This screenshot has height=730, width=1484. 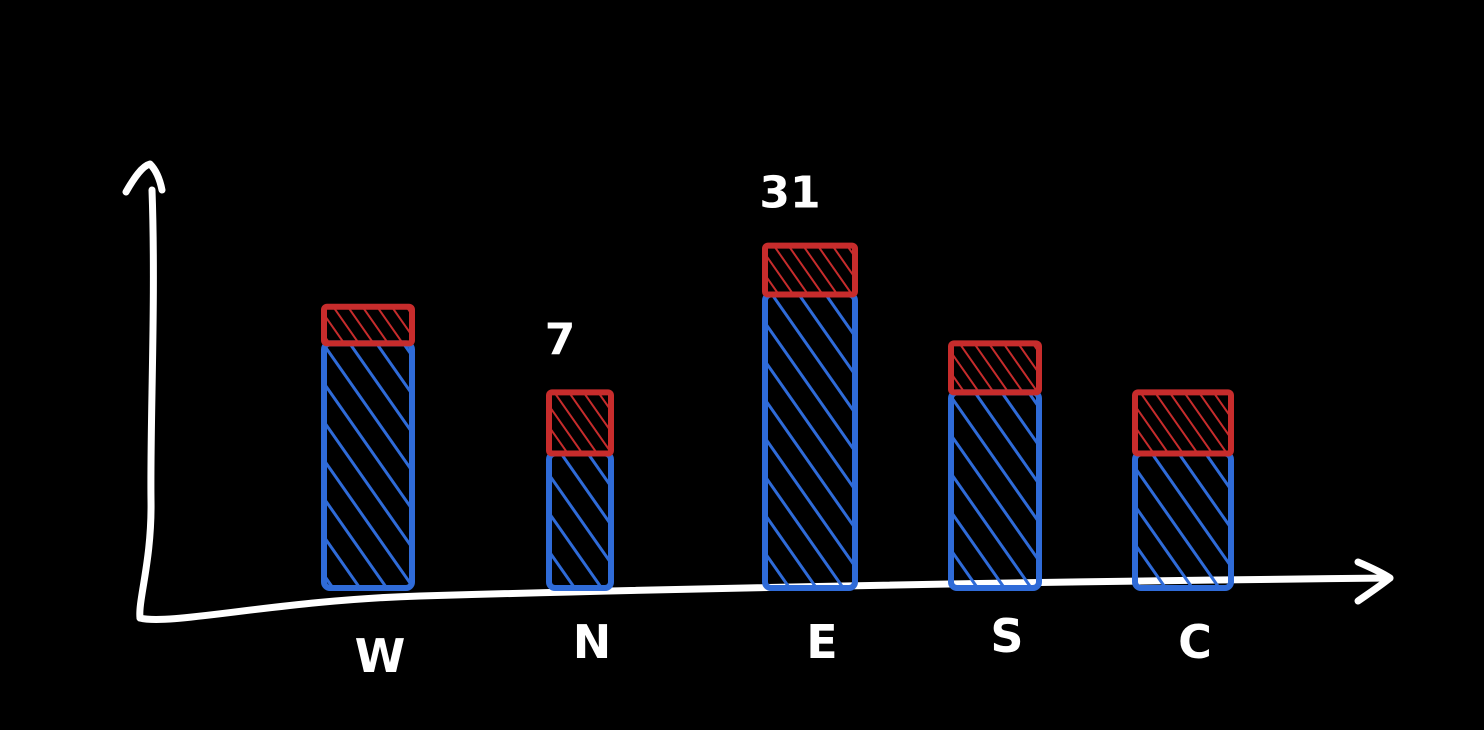 I want to click on y-axis-line, so click(x=146, y=404).